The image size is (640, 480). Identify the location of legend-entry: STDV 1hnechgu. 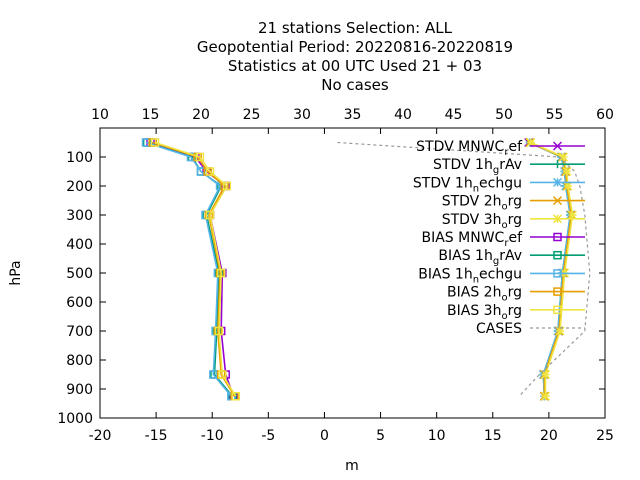
(499, 184).